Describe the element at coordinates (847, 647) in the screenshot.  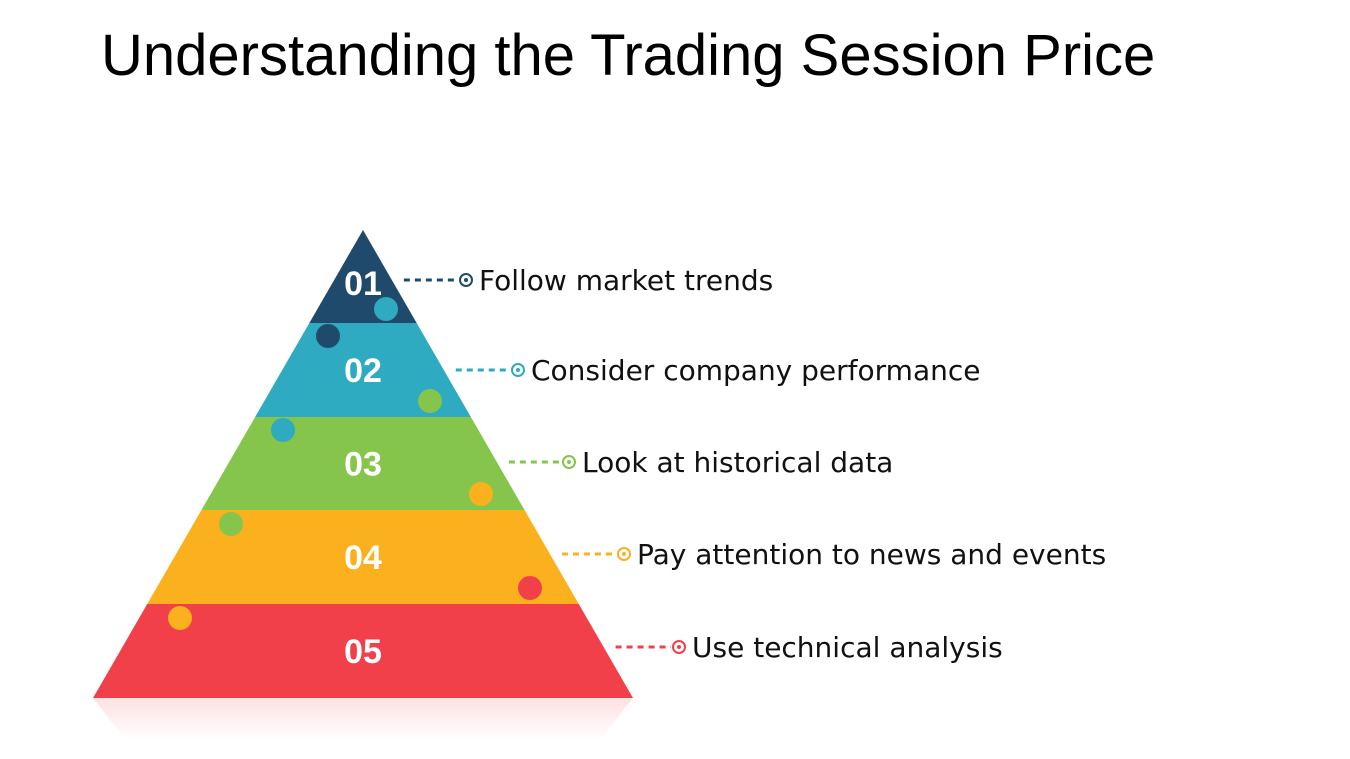
I see `step-label-05: Use technical analysis` at that location.